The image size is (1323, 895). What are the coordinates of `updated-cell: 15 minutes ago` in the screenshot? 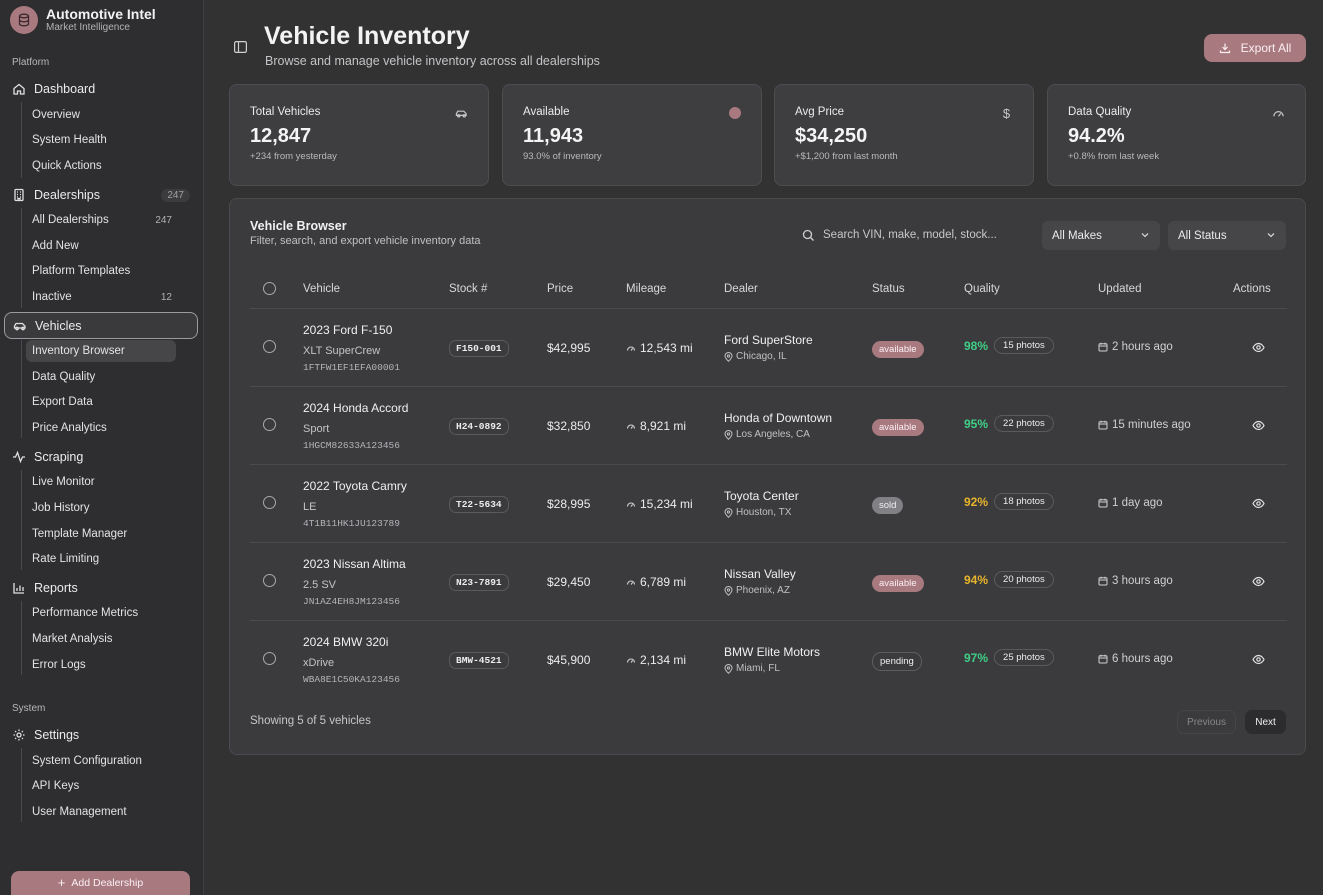 It's located at (1144, 425).